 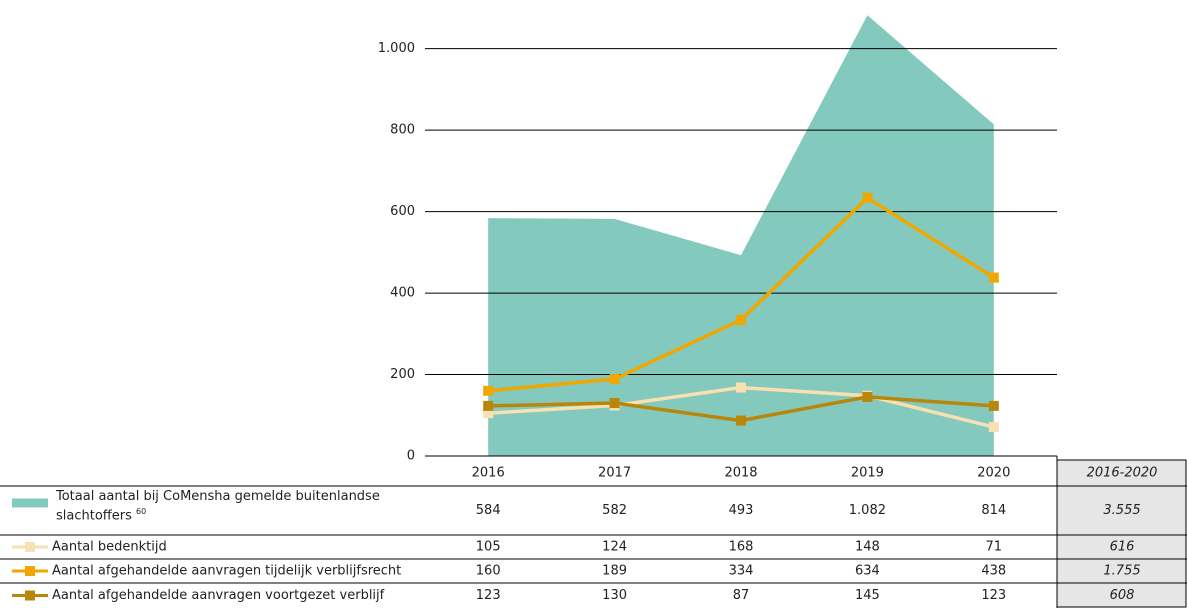 I want to click on table-total: 616, so click(x=1122, y=547).